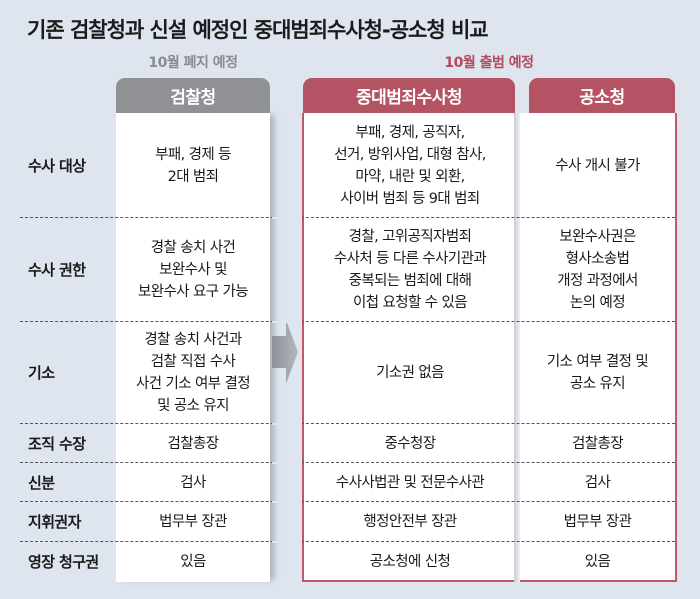 The image size is (700, 599). Describe the element at coordinates (63, 561) in the screenshot. I see `row-label: 영장 청구권` at that location.